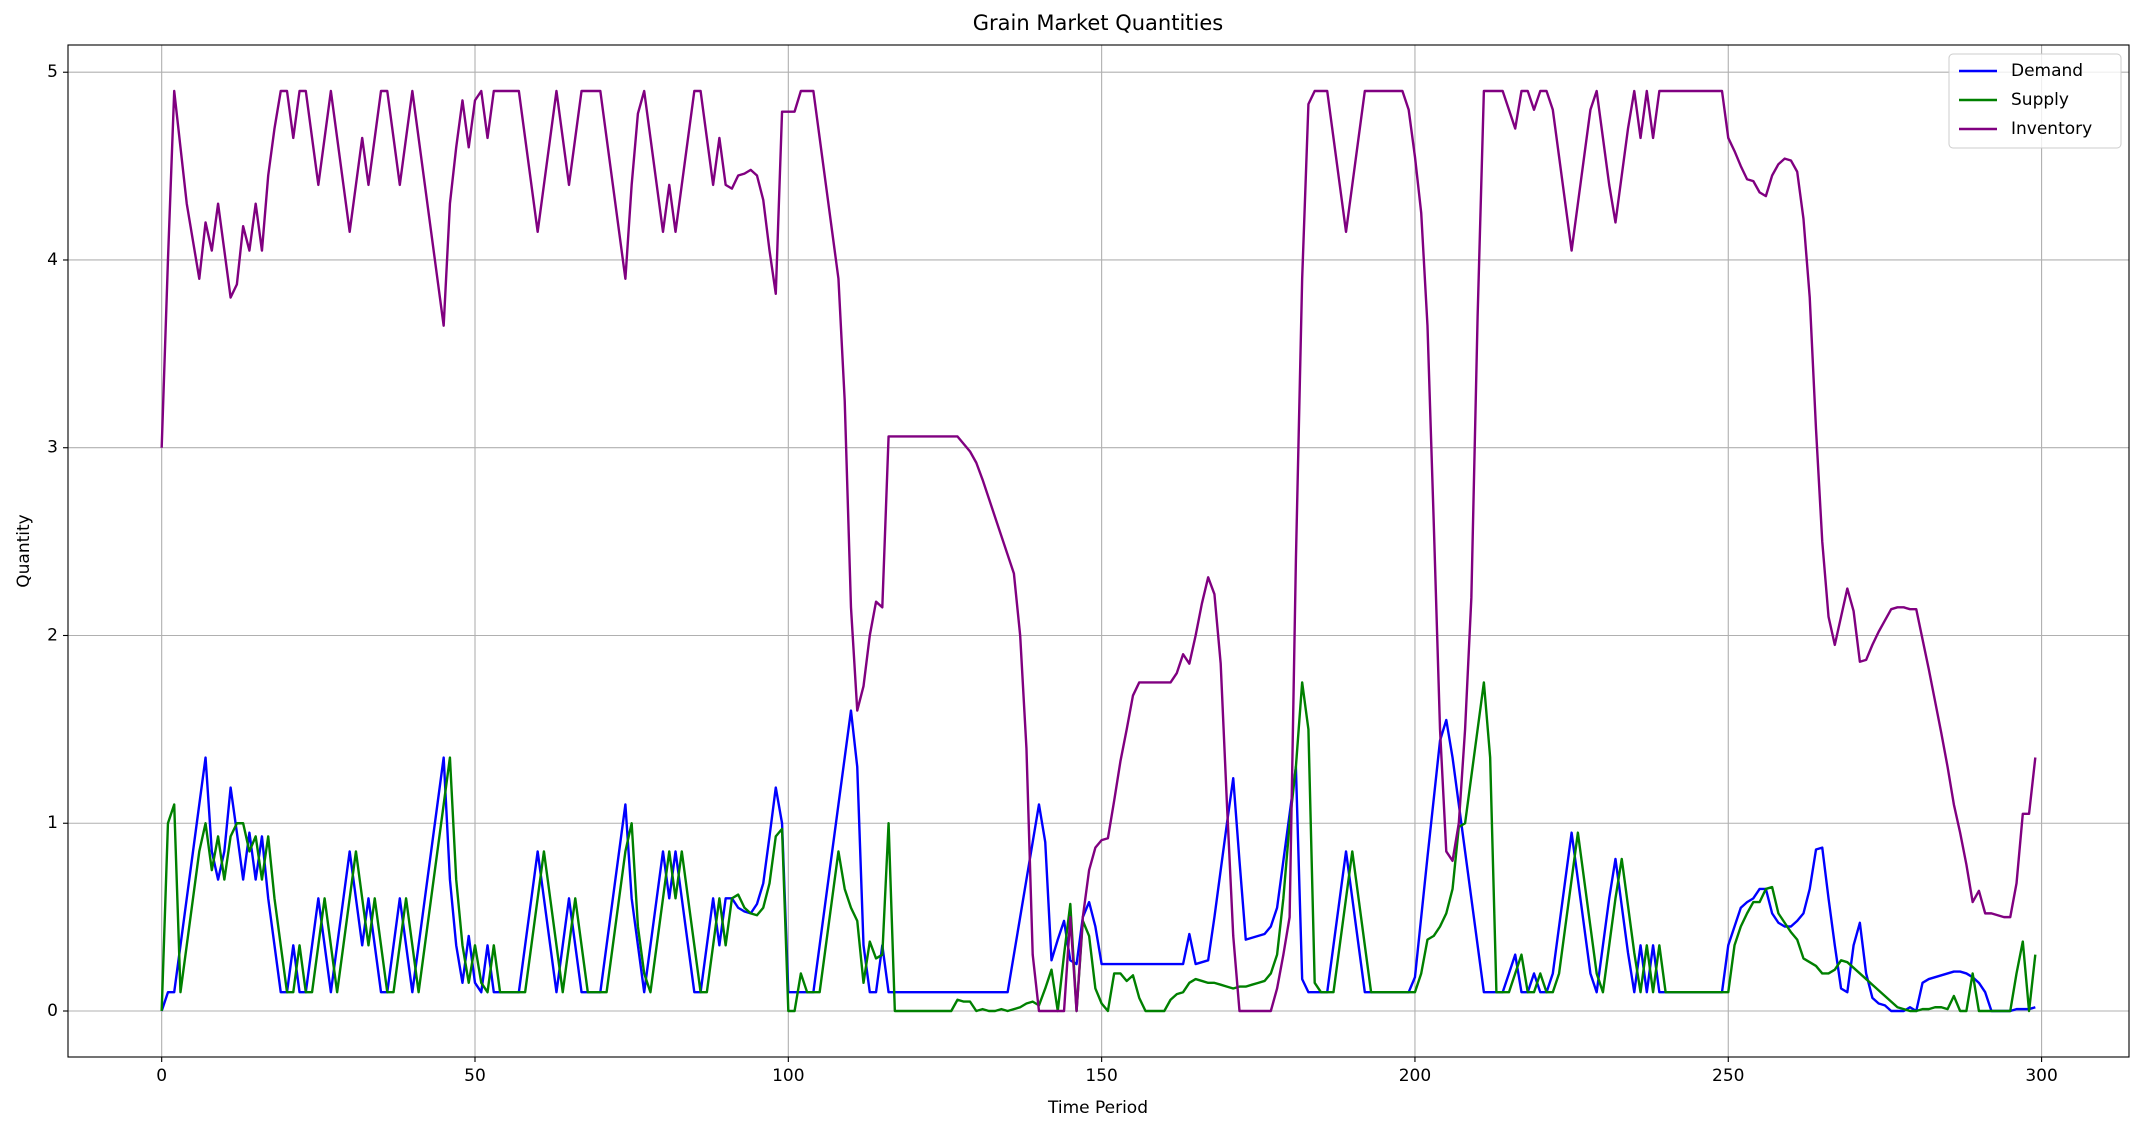 This screenshot has height=1134, width=2144. What do you see at coordinates (52, 260) in the screenshot?
I see `y-tick-label: 4` at bounding box center [52, 260].